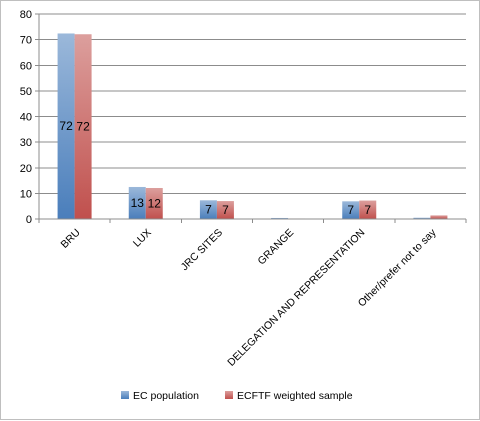 This screenshot has width=480, height=421. Describe the element at coordinates (26, 169) in the screenshot. I see `y-tick-label: 20` at that location.